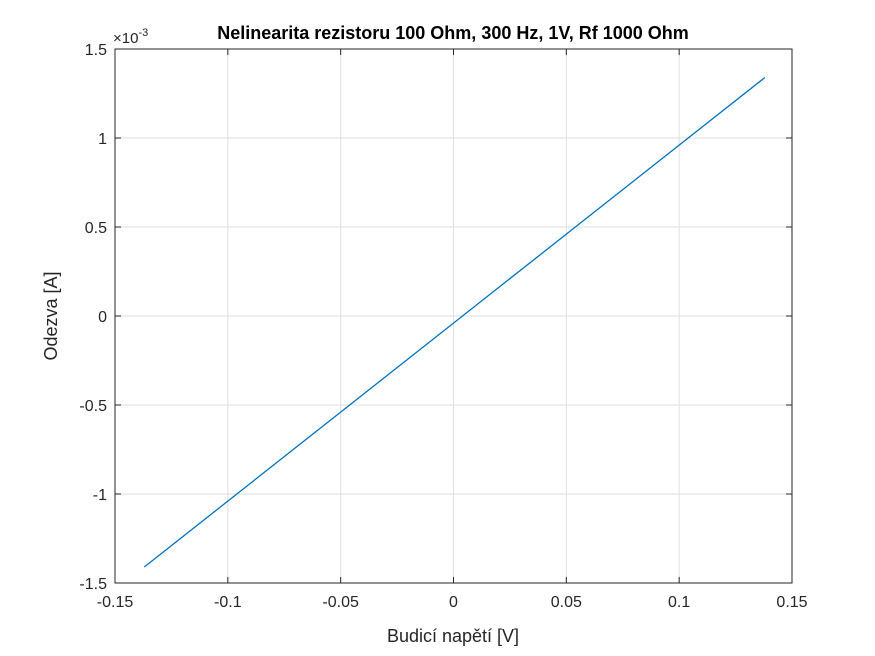 This screenshot has height=656, width=875. What do you see at coordinates (453, 636) in the screenshot?
I see `x-axis-label: Budicí napětí [V]` at bounding box center [453, 636].